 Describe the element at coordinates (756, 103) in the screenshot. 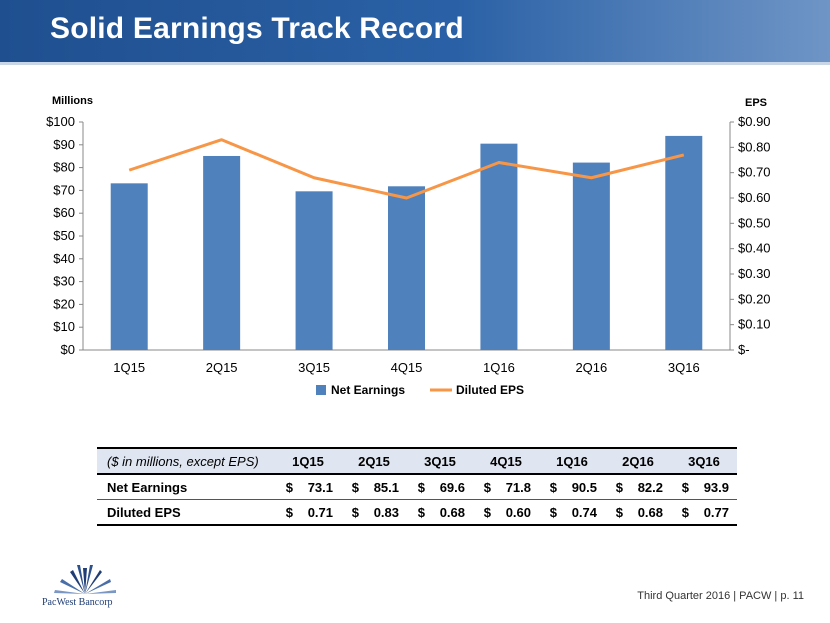

I see `y-axis-right-title: EPS` at that location.